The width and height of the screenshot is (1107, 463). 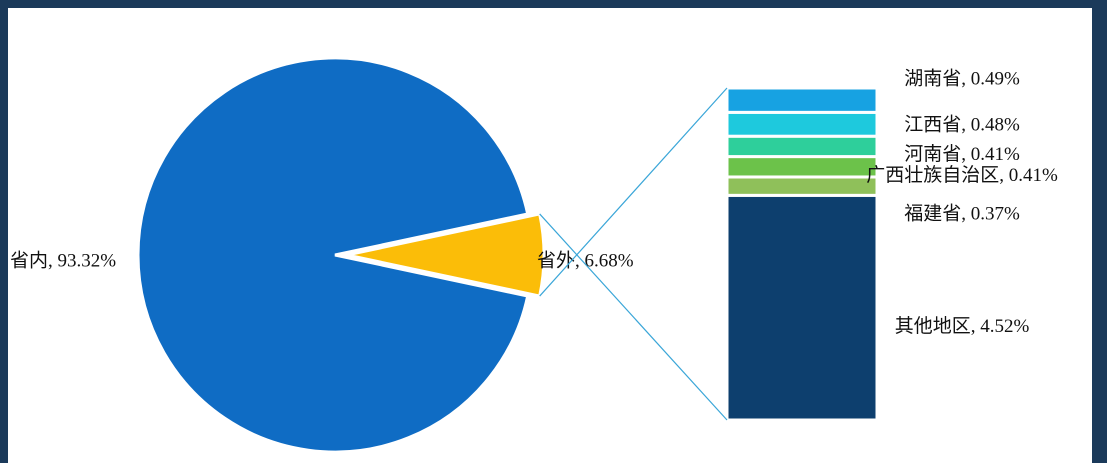 I want to click on data-label: 其他地区, 4.52%, so click(x=962, y=326).